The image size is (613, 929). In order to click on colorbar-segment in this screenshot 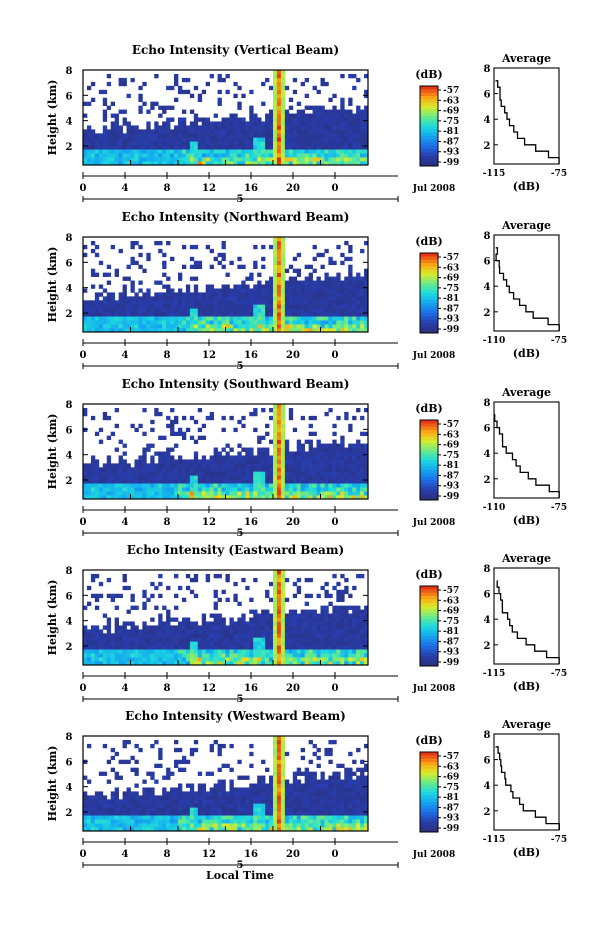, I will do `click(429, 91)`.